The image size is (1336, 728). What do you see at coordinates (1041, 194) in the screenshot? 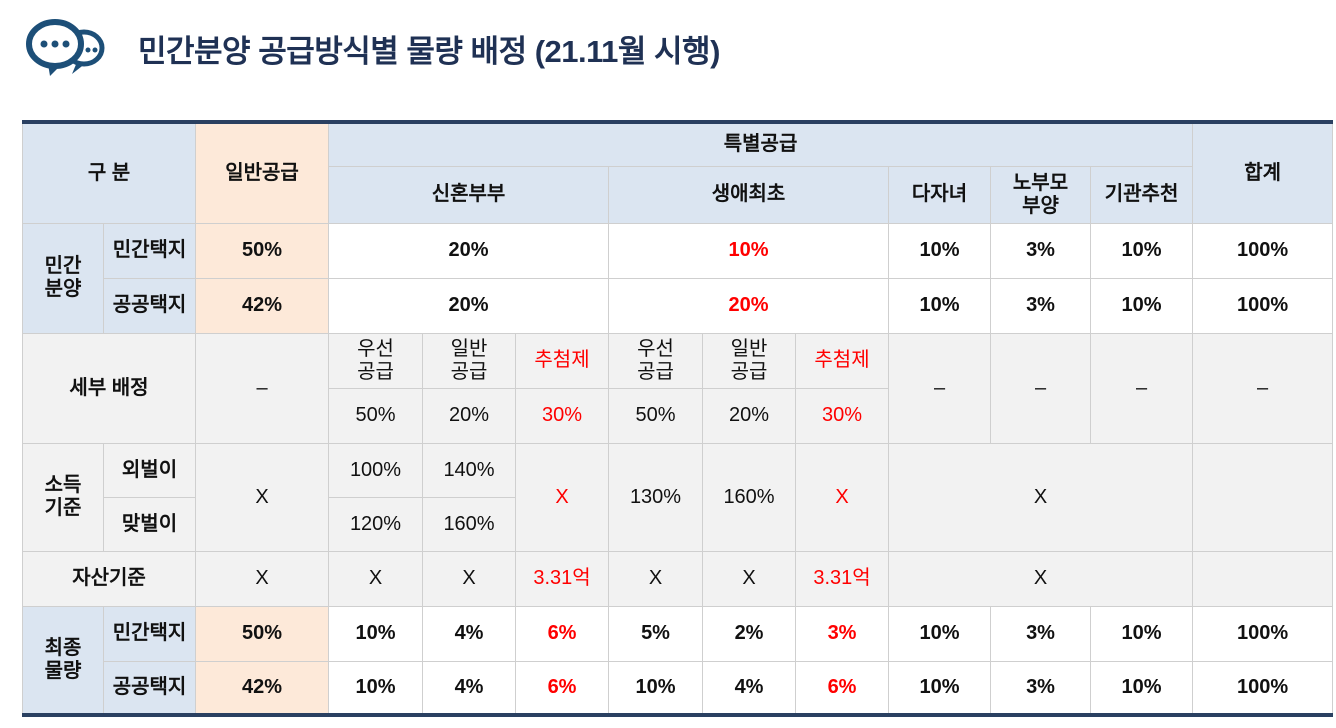
I see `elderly-parent-header: 노부모 부양` at bounding box center [1041, 194].